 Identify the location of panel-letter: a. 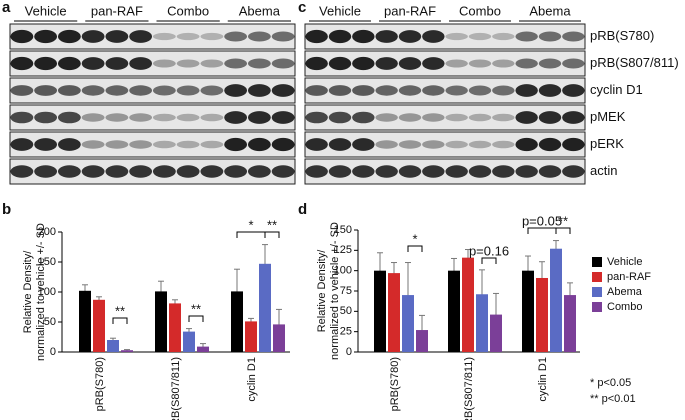
(6, 8).